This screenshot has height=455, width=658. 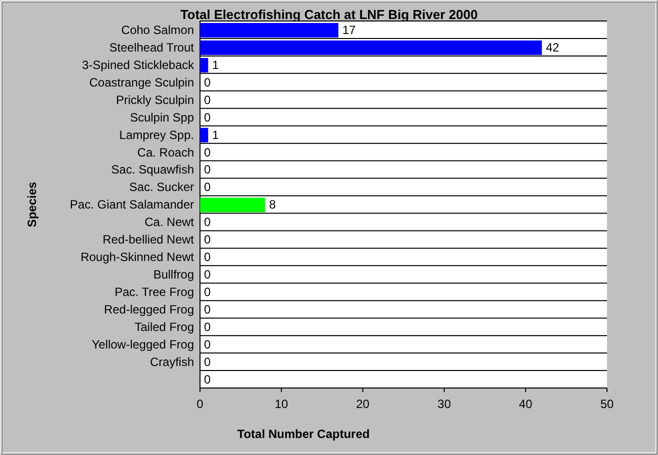 What do you see at coordinates (607, 404) in the screenshot?
I see `x-tick-label: 50` at bounding box center [607, 404].